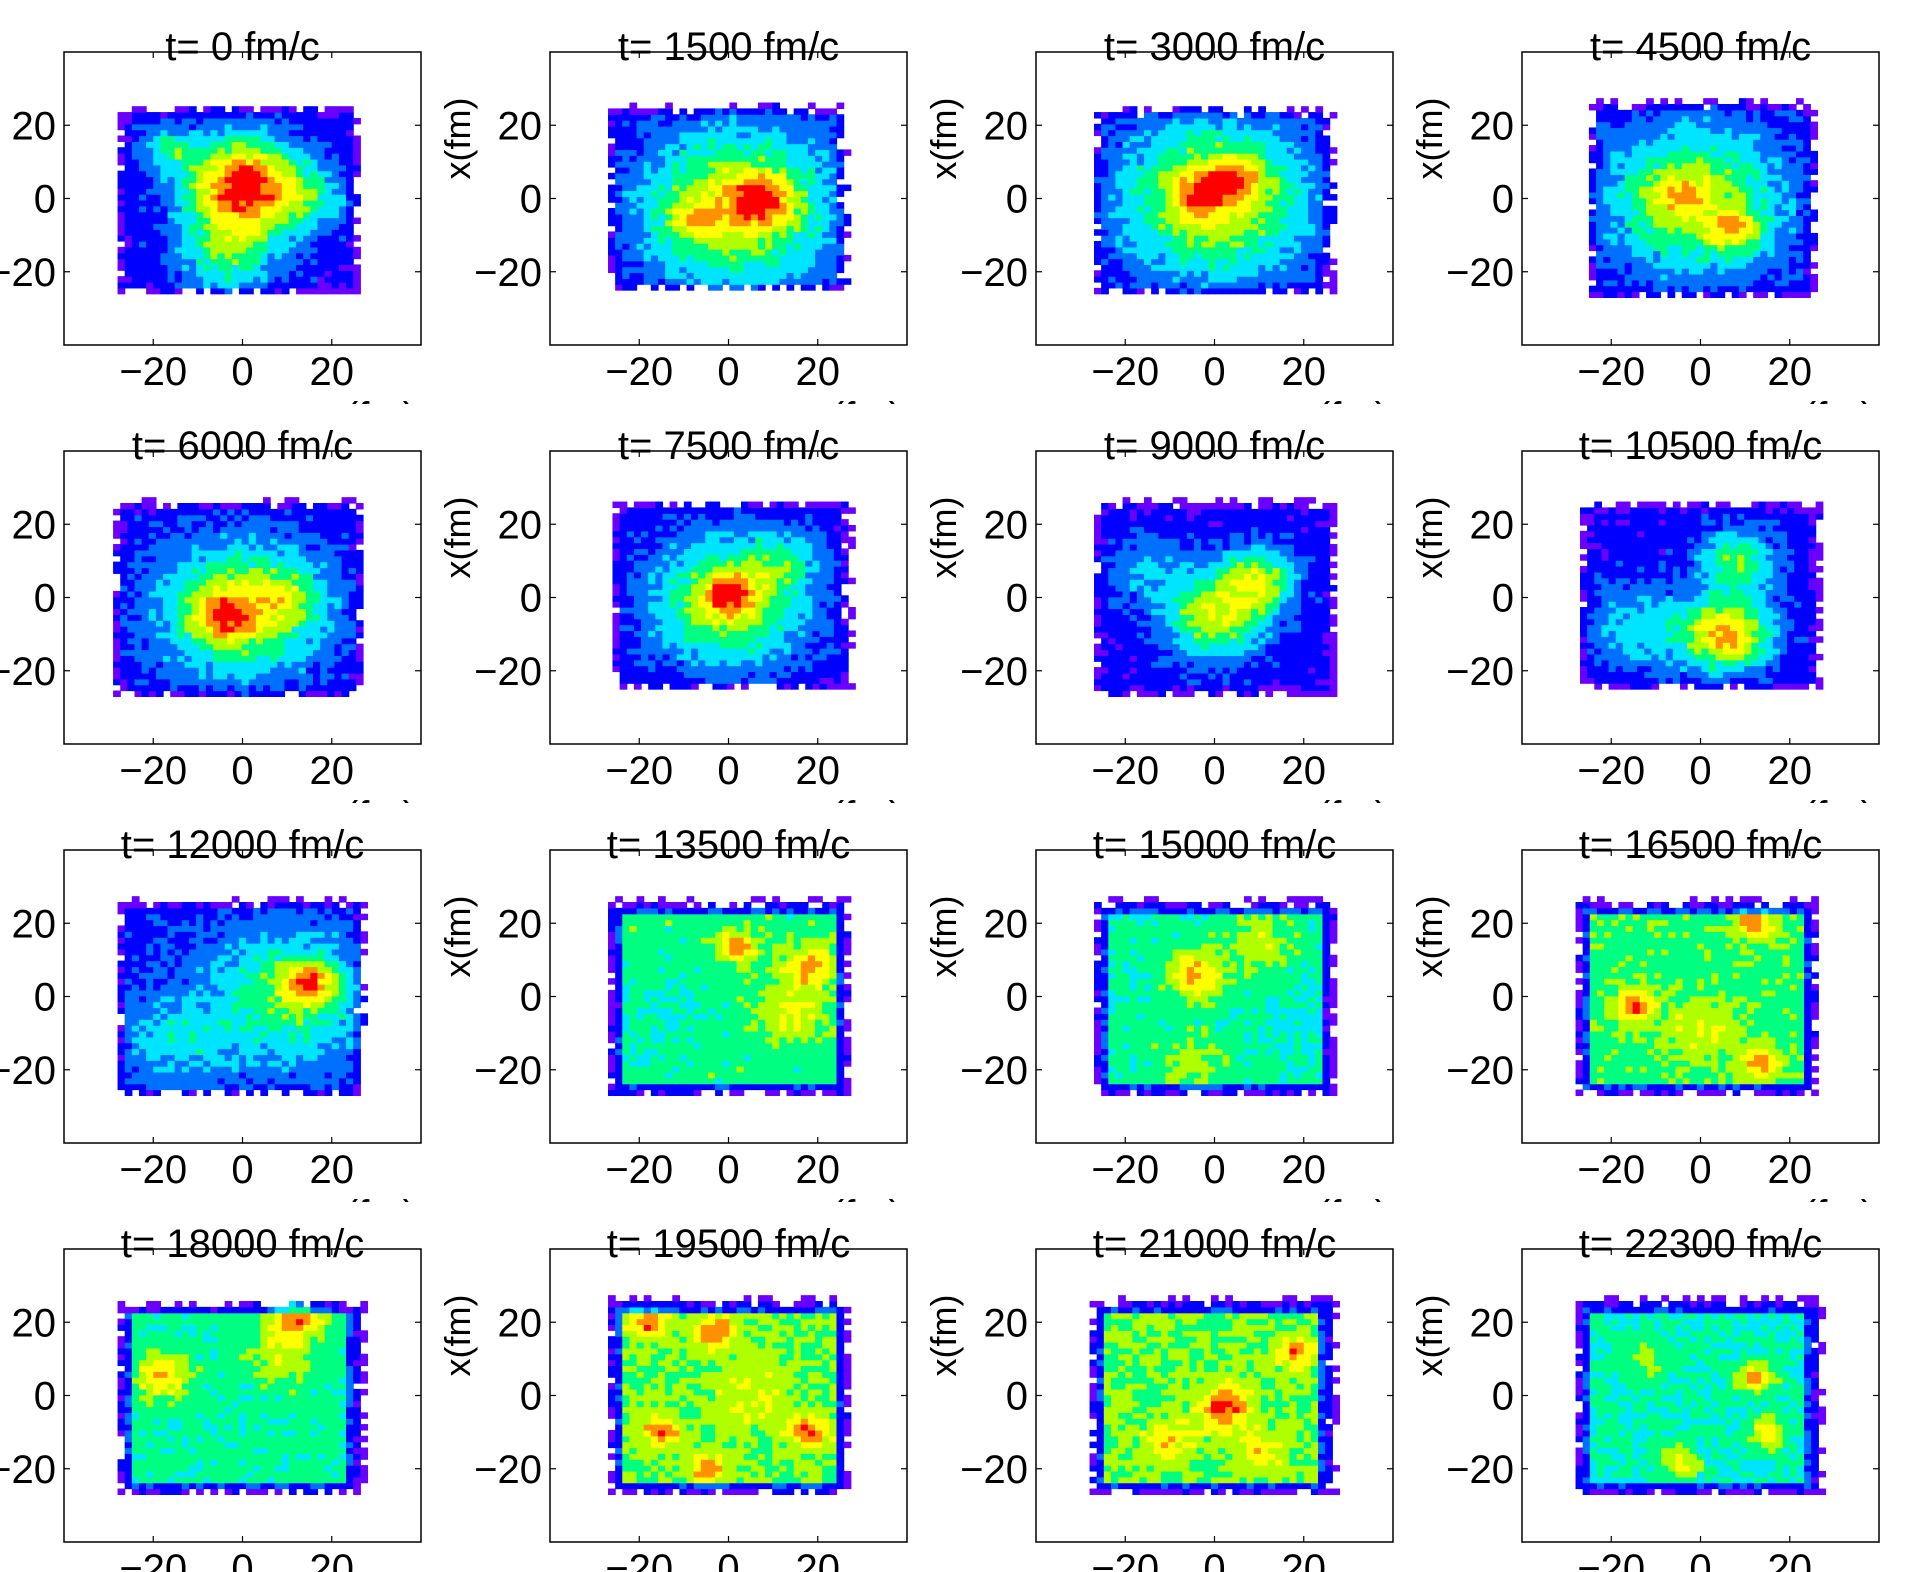 The image size is (1916, 1572). I want to click on density-cell-1968, so click(826, 258).